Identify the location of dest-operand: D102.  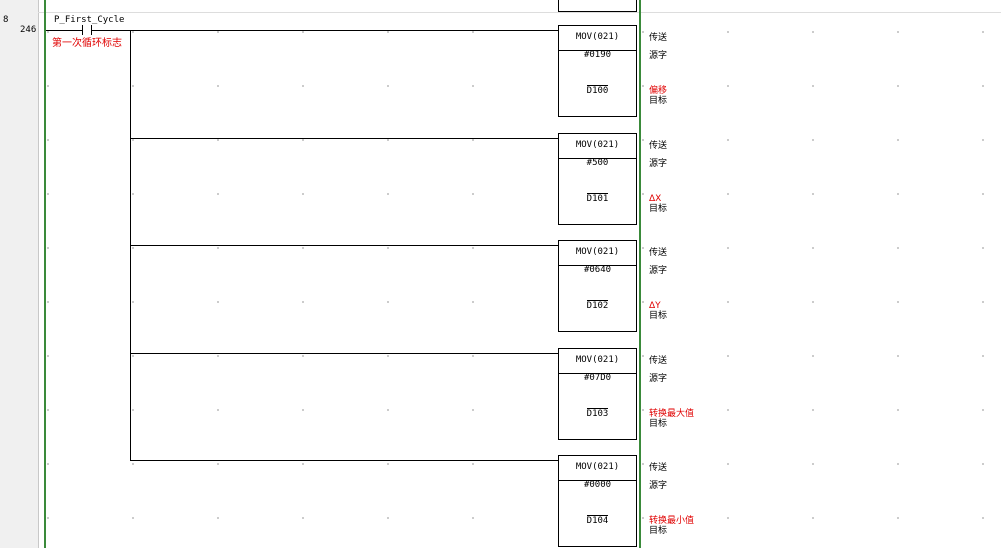
(597, 305).